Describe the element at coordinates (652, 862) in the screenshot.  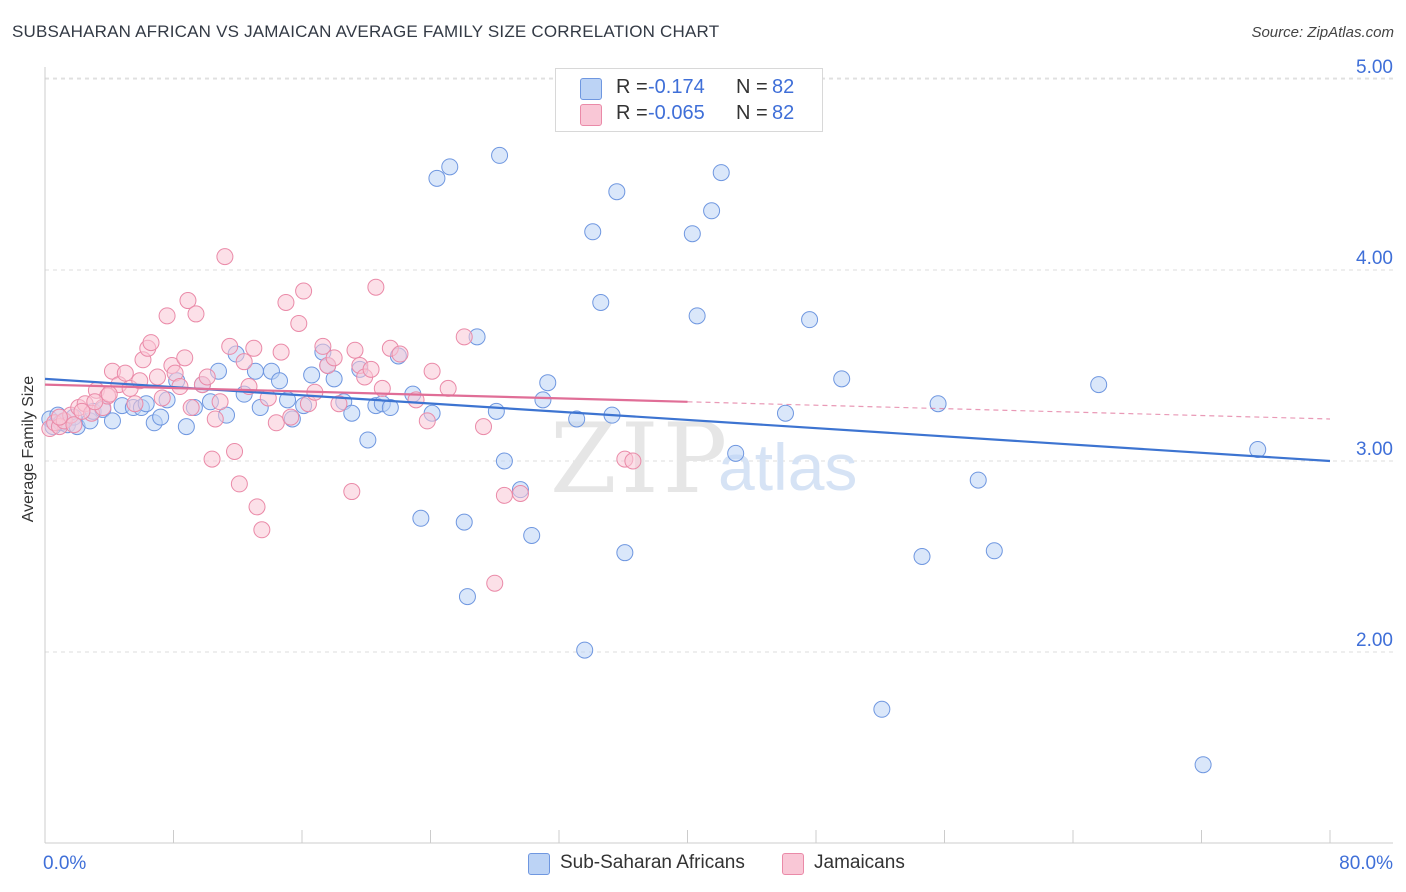
I see `legend-label: Sub-Saharan Africans` at that location.